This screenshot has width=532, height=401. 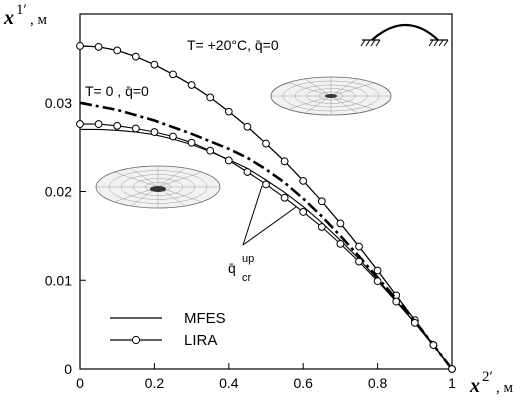 What do you see at coordinates (68, 369) in the screenshot?
I see `y-tick-label: 0` at bounding box center [68, 369].